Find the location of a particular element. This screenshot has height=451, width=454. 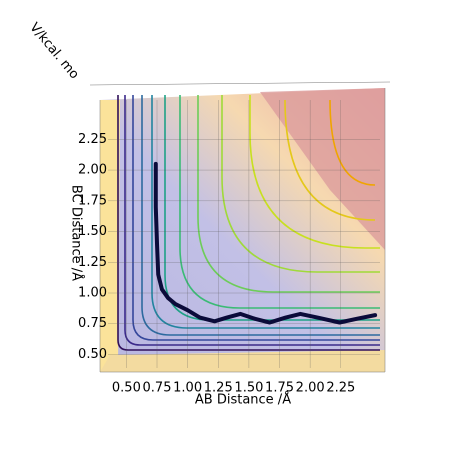

surface-high is located at coordinates (322, 169).